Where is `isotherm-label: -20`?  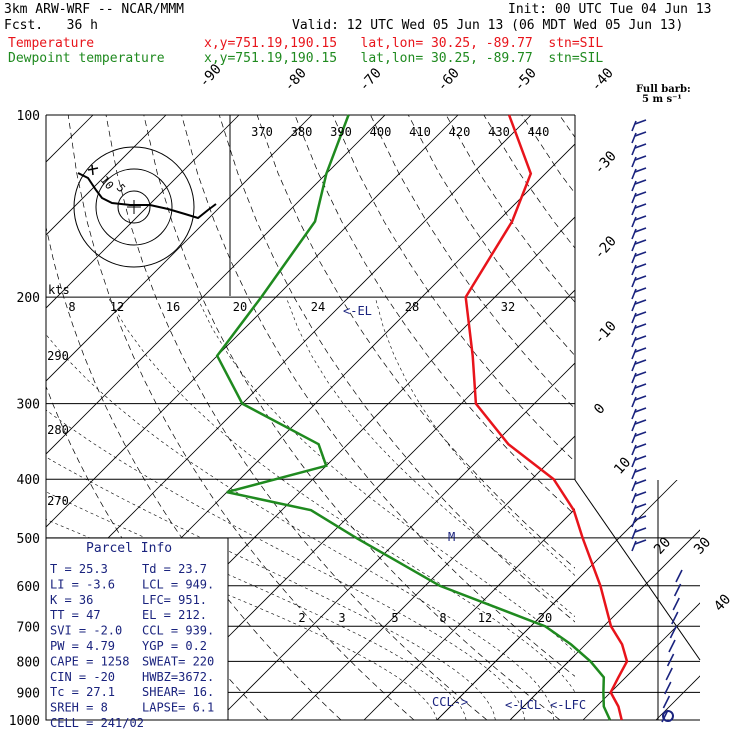
isotherm-label: -20 is located at coordinates (605, 248).